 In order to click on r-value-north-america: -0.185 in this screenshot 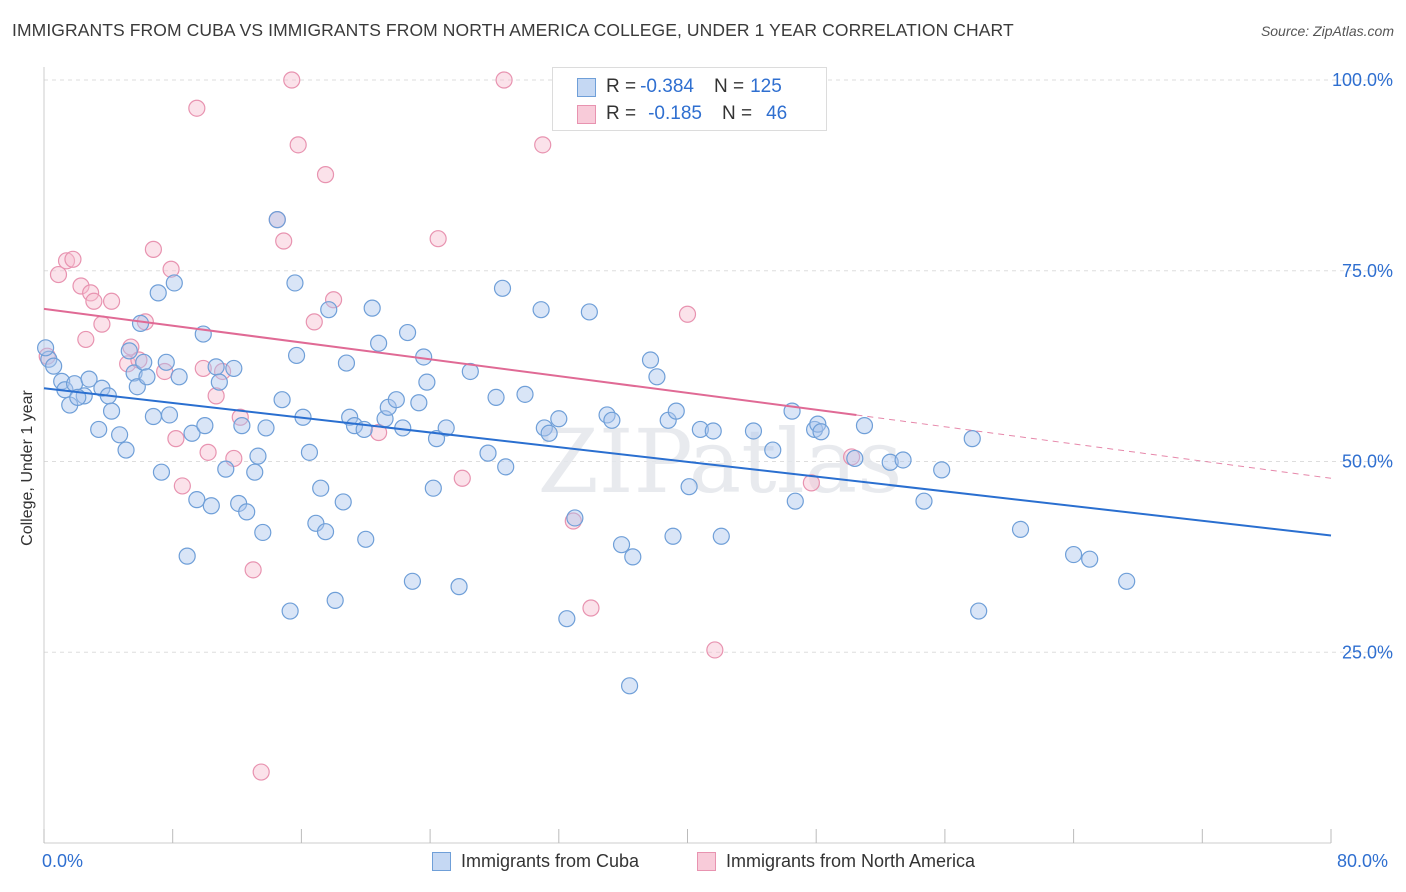, I will do `click(675, 113)`.